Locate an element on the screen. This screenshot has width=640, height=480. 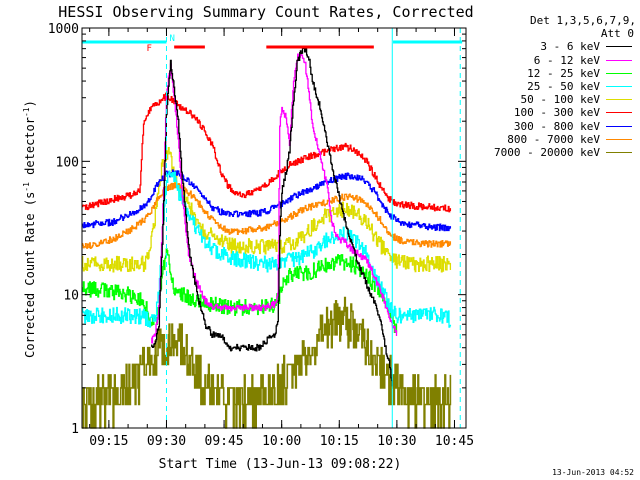
legend-label: 100 - 300 keV is located at coordinates (556, 113).